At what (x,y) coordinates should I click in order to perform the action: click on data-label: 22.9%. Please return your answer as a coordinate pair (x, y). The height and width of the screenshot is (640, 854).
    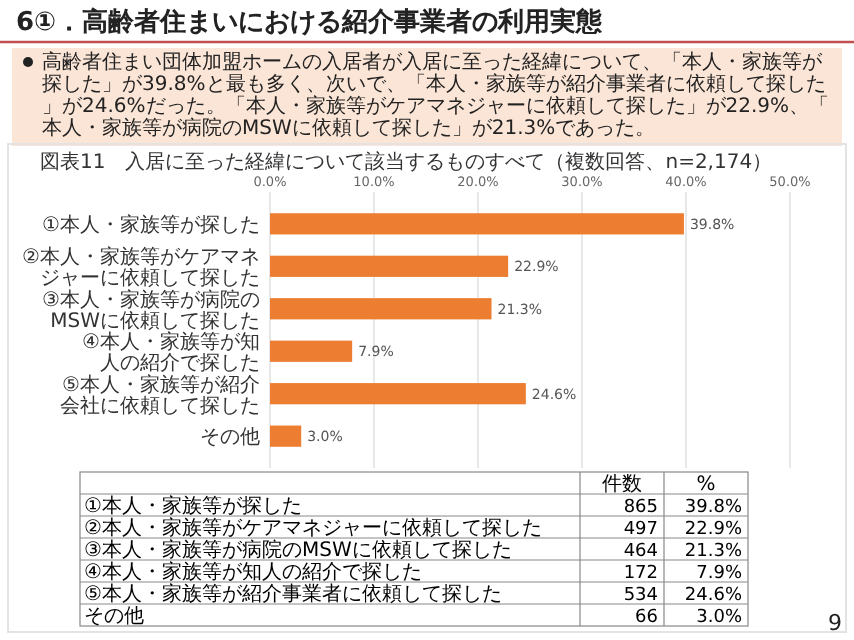
    Looking at the image, I should click on (713, 530).